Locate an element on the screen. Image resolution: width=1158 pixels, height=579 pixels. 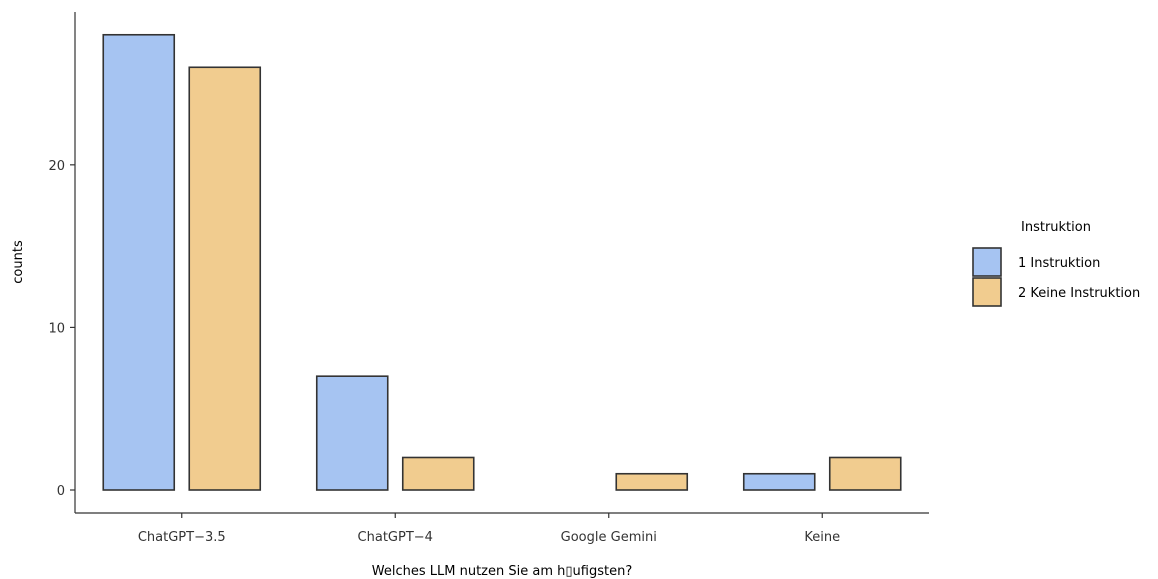
x-axis-title: Welches LLM nutzen Sie am h▯ufigsten? is located at coordinates (502, 571).